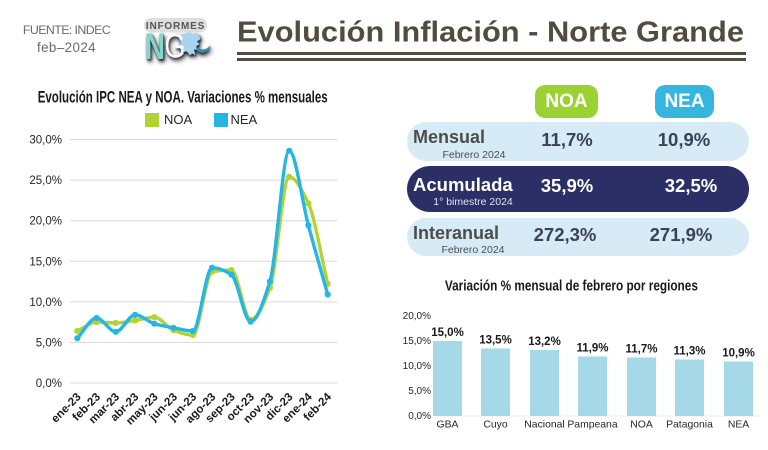  Describe the element at coordinates (45, 181) in the screenshot. I see `svg-text: 25,0%` at that location.